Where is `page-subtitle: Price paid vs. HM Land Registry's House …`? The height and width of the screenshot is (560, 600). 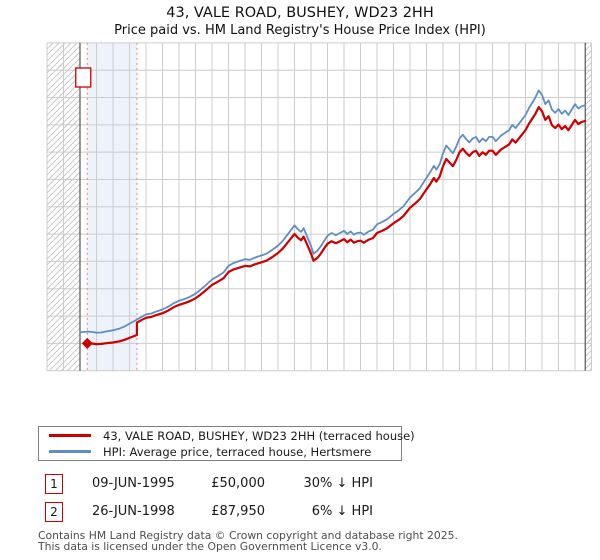
page-subtitle: Price paid vs. HM Land Registry's House … is located at coordinates (300, 30).